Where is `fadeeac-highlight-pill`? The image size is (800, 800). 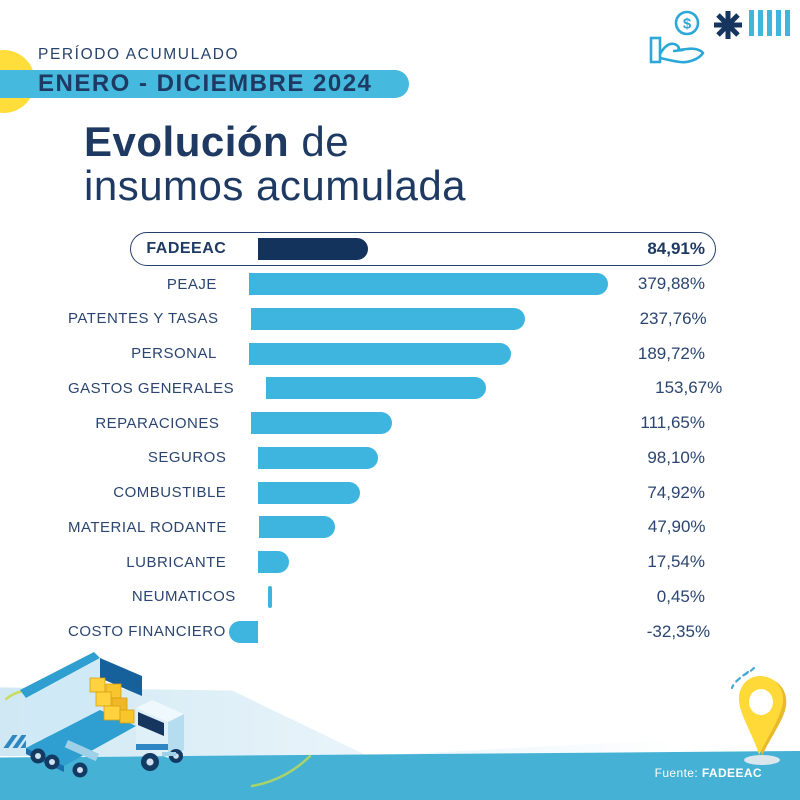 fadeeac-highlight-pill is located at coordinates (423, 249).